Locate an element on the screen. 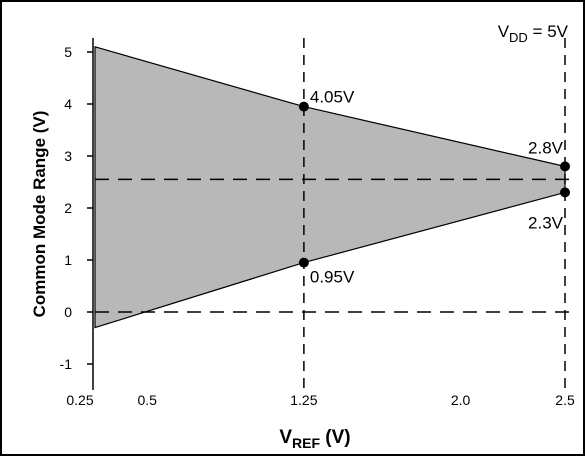 The image size is (585, 456). vdd-condition-label: VDD = 5V is located at coordinates (533, 33).